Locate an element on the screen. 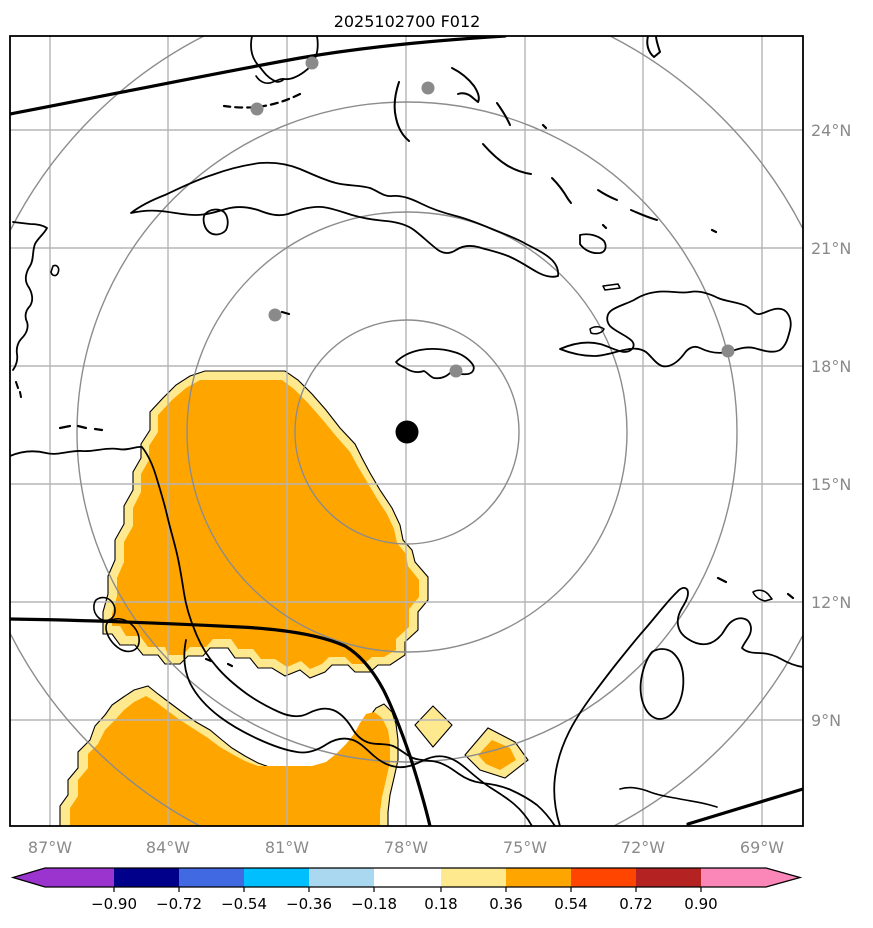 This screenshot has width=873, height=928. x-tick-label: 72°W is located at coordinates (643, 847).